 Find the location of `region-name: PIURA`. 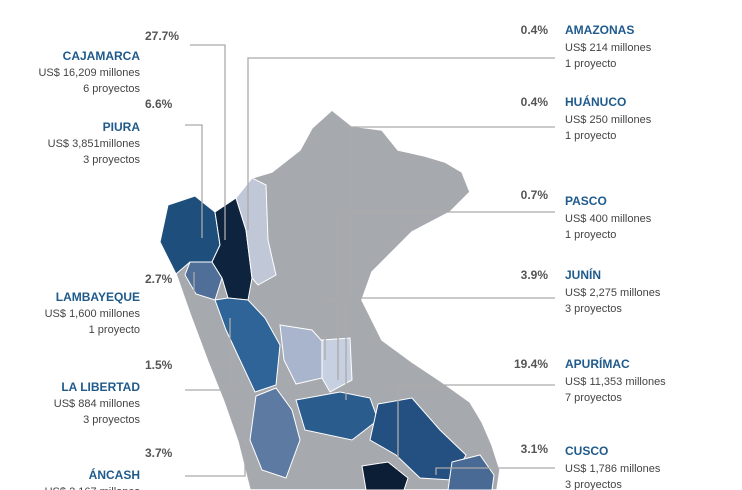

region-name: PIURA is located at coordinates (122, 127).